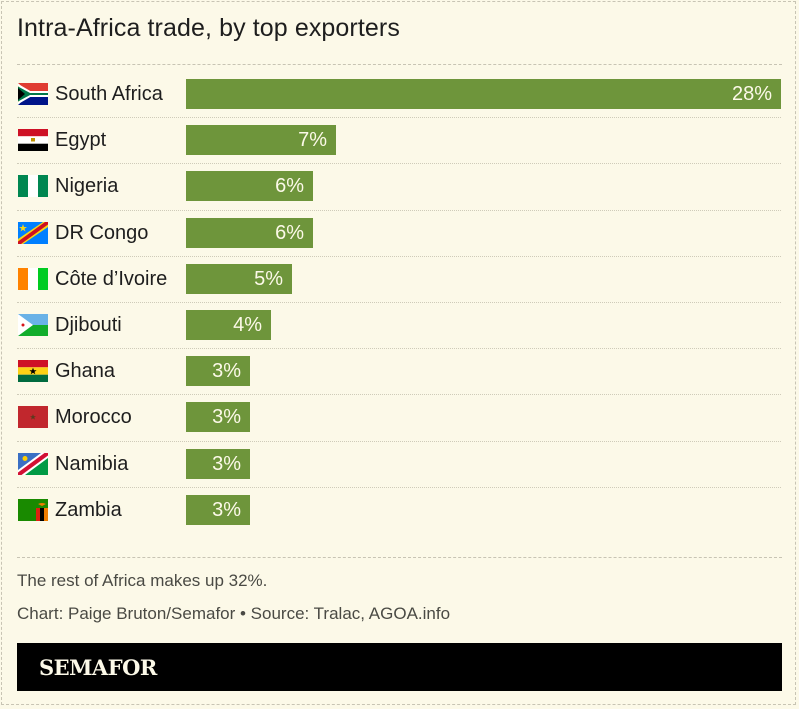 This screenshot has width=799, height=709. What do you see at coordinates (33, 278) in the screenshot?
I see `cote-divoire-flag-icon` at bounding box center [33, 278].